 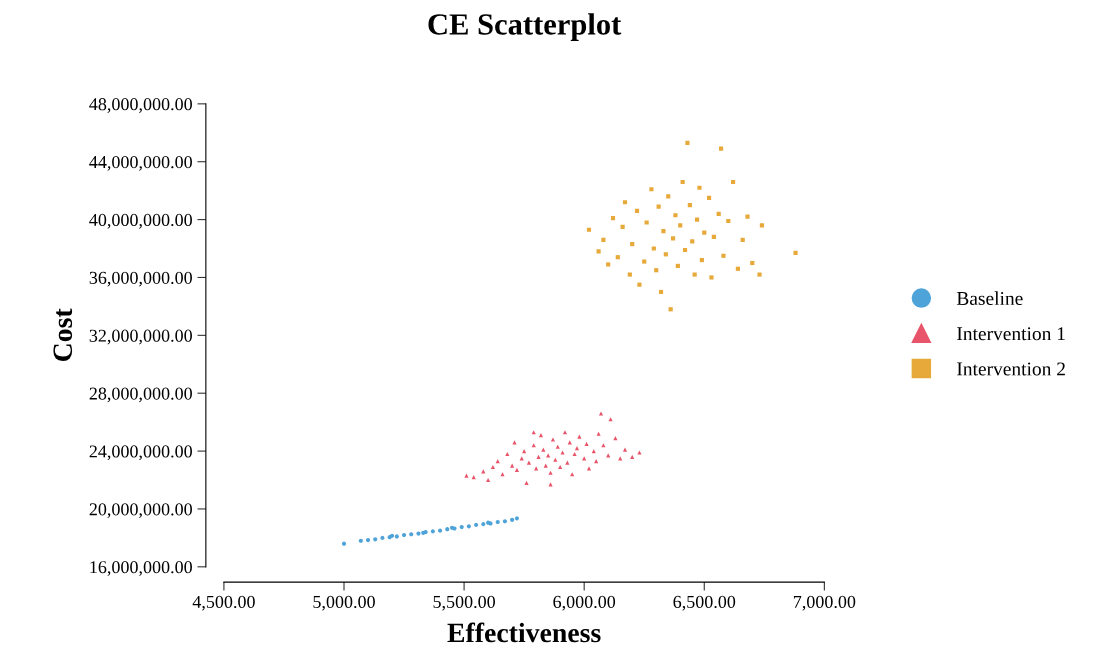 I want to click on x-tick-label: 4,500.00, so click(x=223, y=603).